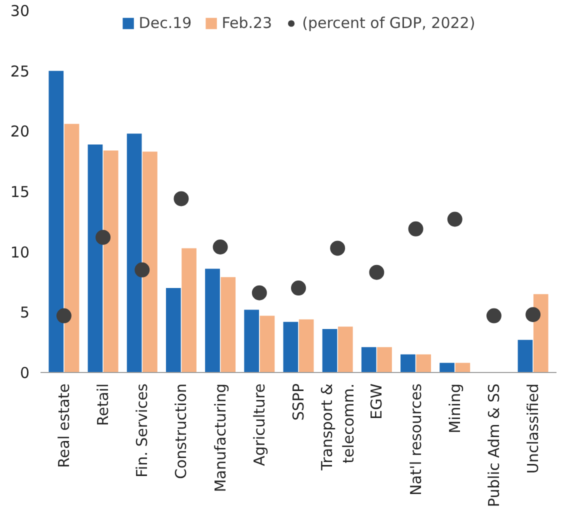 Image resolution: width=571 pixels, height=510 pixels. What do you see at coordinates (20, 252) in the screenshot?
I see `y-tick-label: 10` at bounding box center [20, 252].